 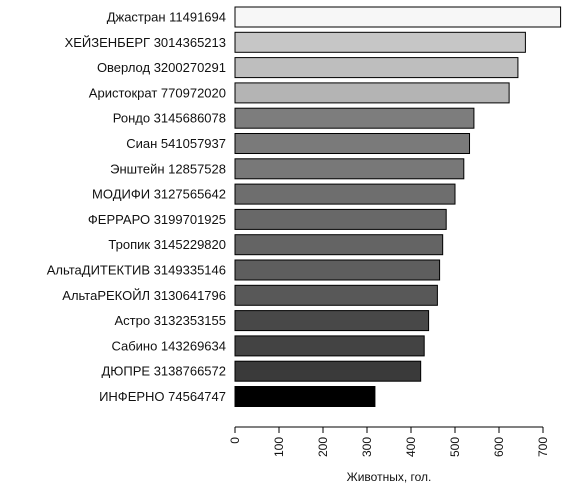 What do you see at coordinates (367, 447) in the screenshot?
I see `x-tick-label-300: 300` at bounding box center [367, 447].